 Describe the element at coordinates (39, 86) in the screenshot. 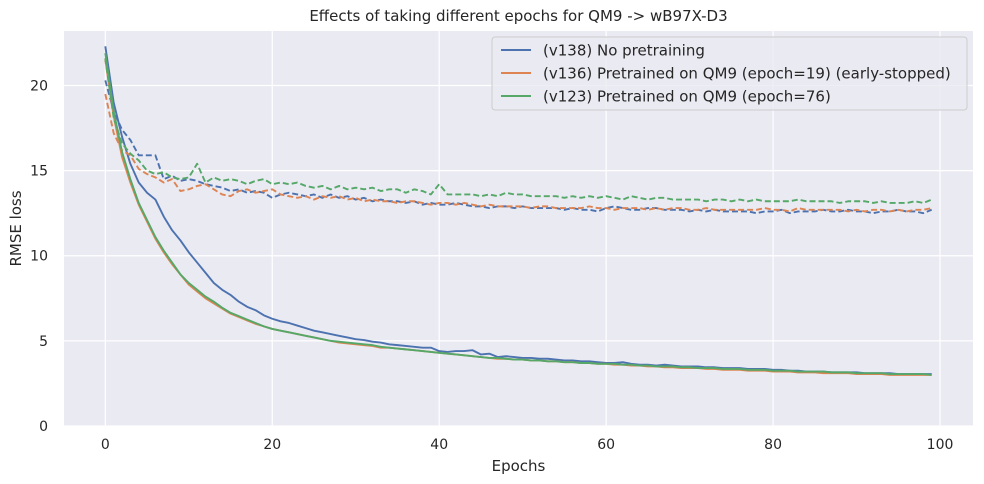

I see `y-tick-label: 20` at that location.